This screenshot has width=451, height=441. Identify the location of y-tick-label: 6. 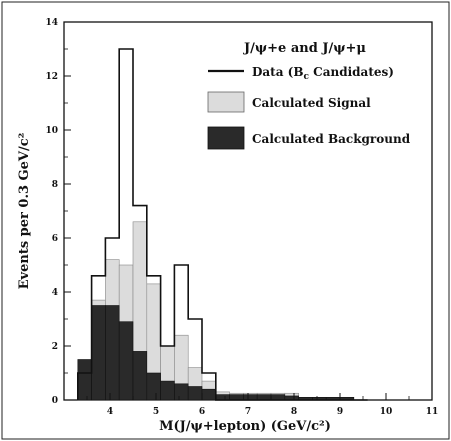
(55, 239).